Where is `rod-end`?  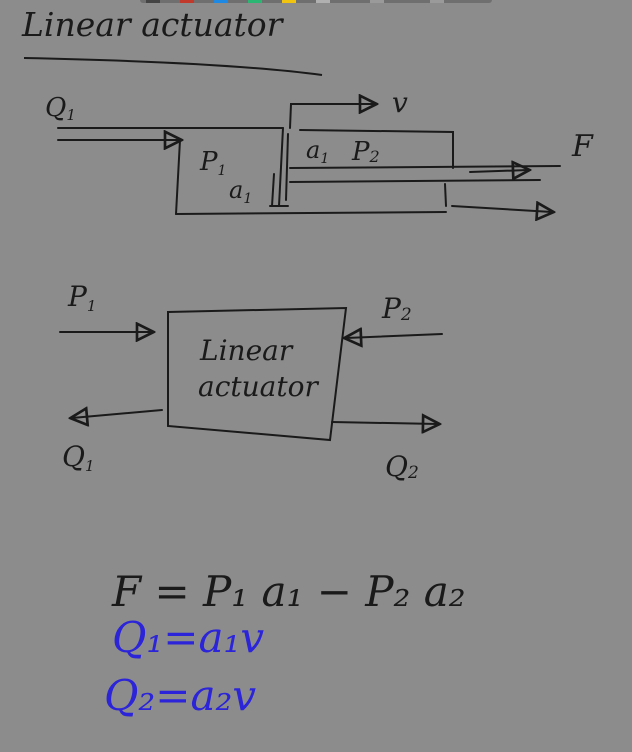 rod-end is located at coordinates (445, 195).